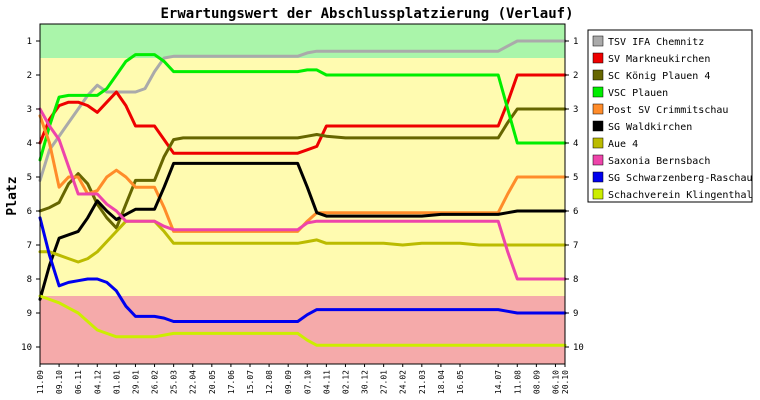  What do you see at coordinates (384, 382) in the screenshot?
I see `x-tick-label: 27.01` at bounding box center [384, 382].